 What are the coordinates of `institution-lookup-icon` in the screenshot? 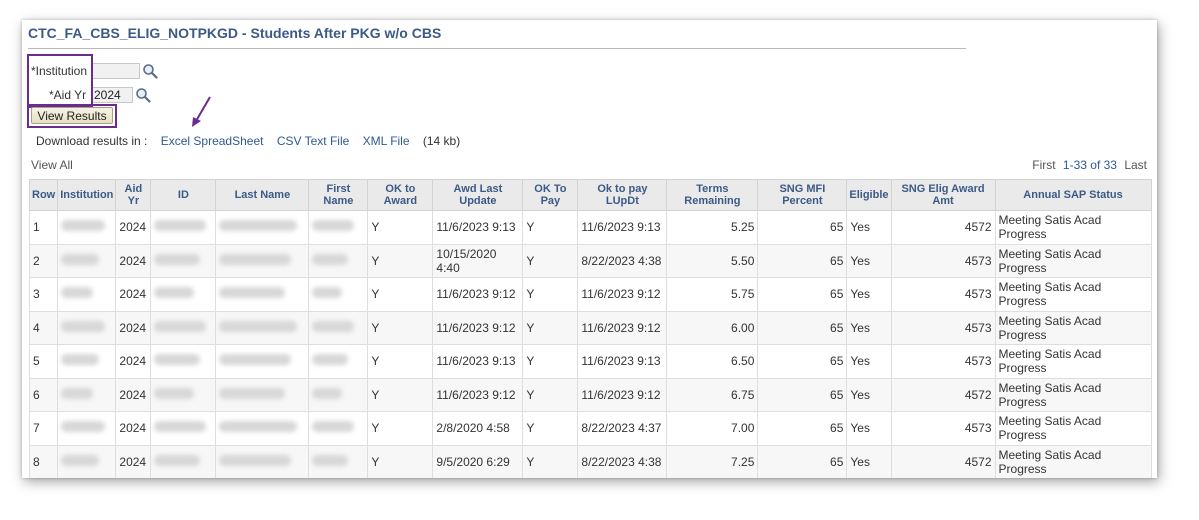 It's located at (150, 71).